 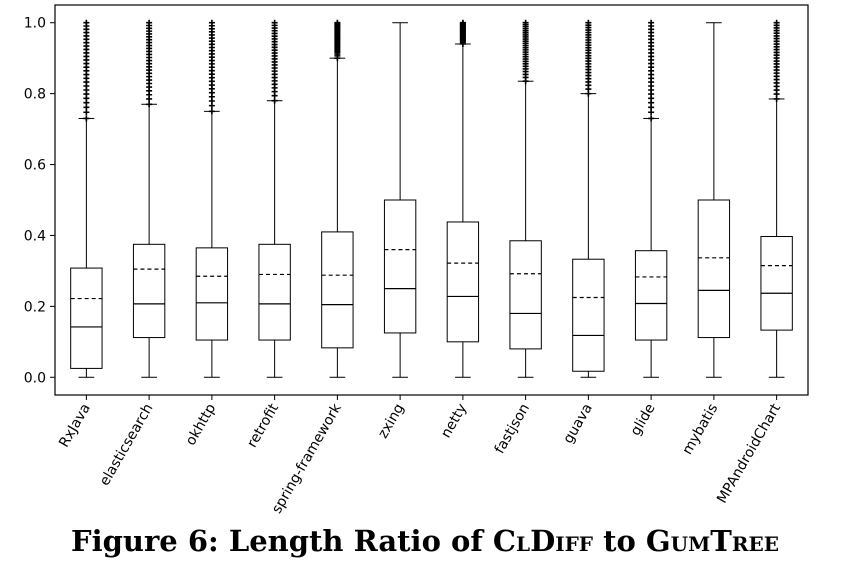 I want to click on x-tick-label: elasticsearch, so click(x=127, y=445).